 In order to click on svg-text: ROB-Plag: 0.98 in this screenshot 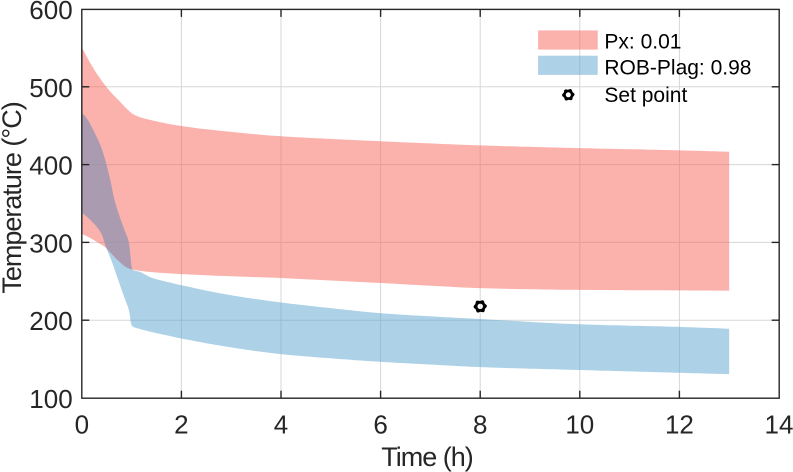, I will do `click(677, 68)`.